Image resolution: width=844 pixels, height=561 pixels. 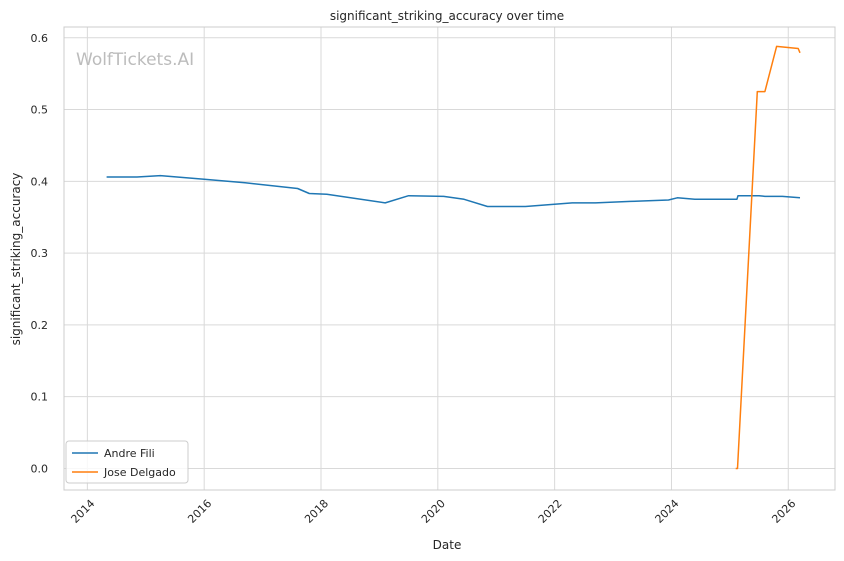 What do you see at coordinates (447, 545) in the screenshot?
I see `x-axis-label: Date` at bounding box center [447, 545].